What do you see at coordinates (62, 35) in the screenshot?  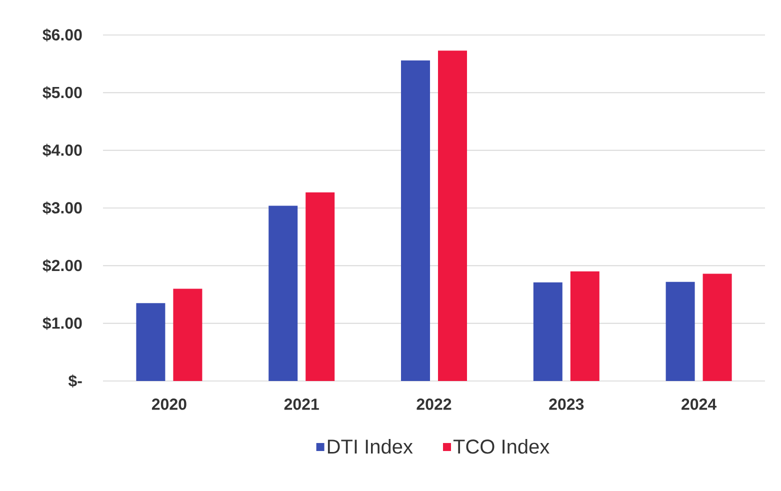 I see `y-tick-label: $6.00` at bounding box center [62, 35].